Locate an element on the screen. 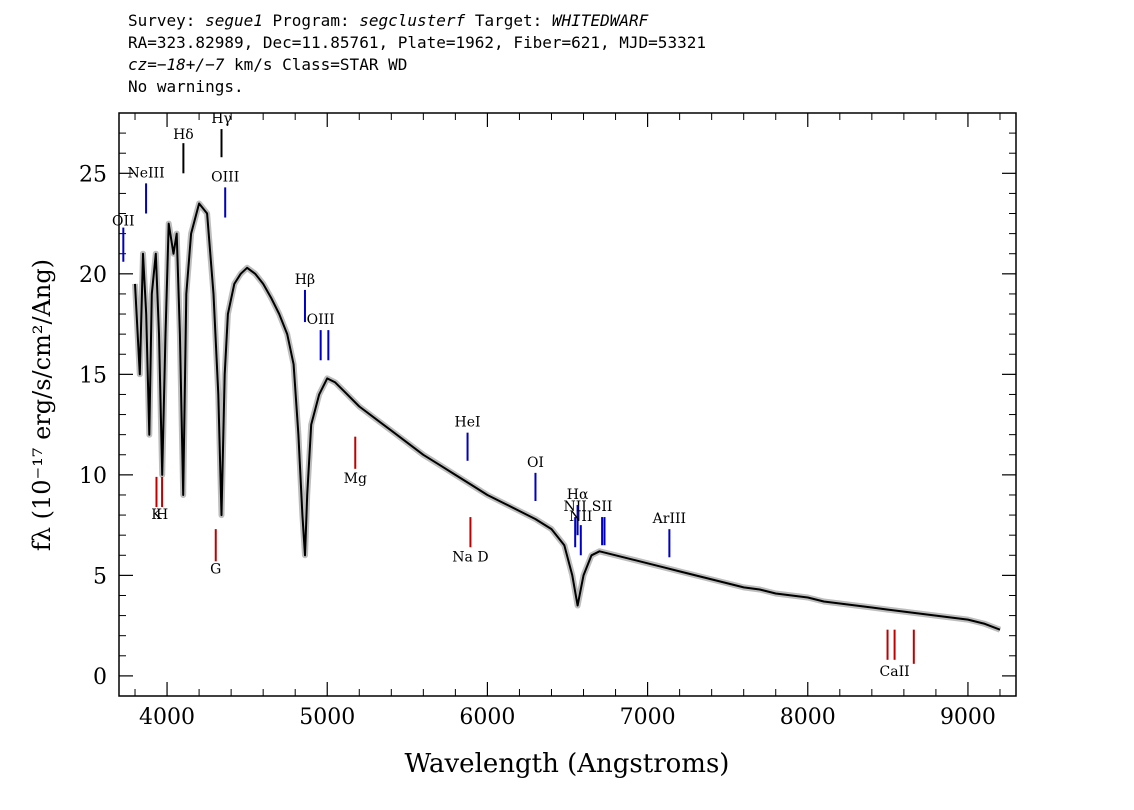 The image size is (1134, 810). emission-line-label: OI is located at coordinates (535, 463).